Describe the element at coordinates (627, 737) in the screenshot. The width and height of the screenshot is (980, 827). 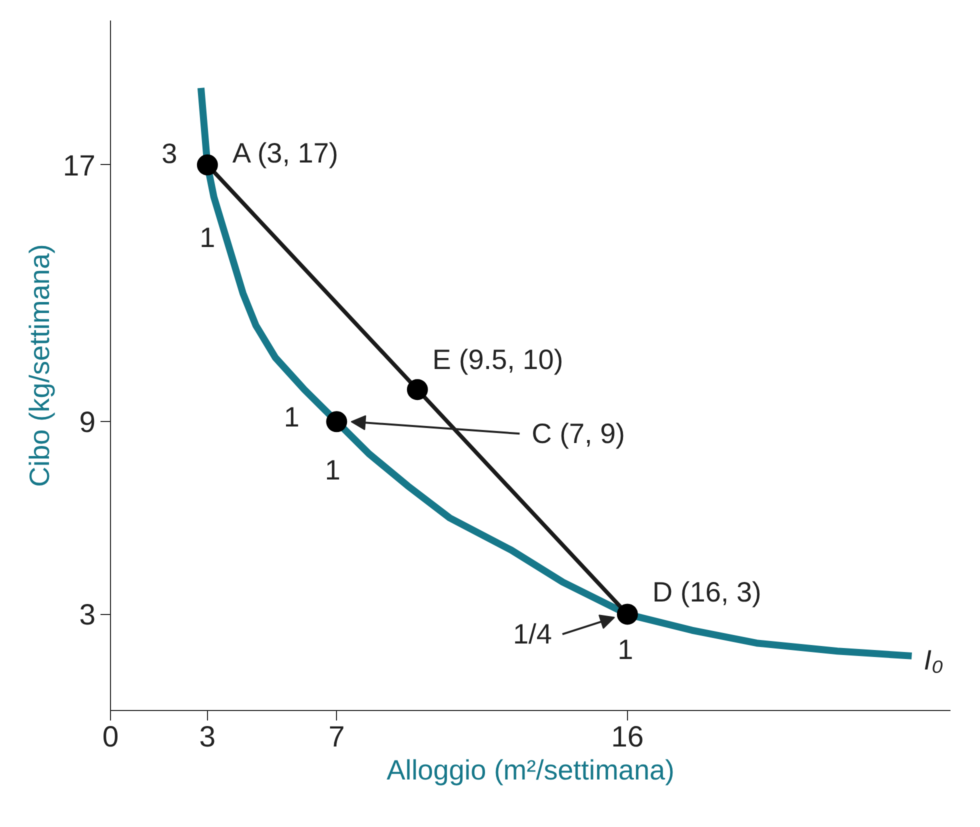
I see `x-tick-label: 16` at that location.